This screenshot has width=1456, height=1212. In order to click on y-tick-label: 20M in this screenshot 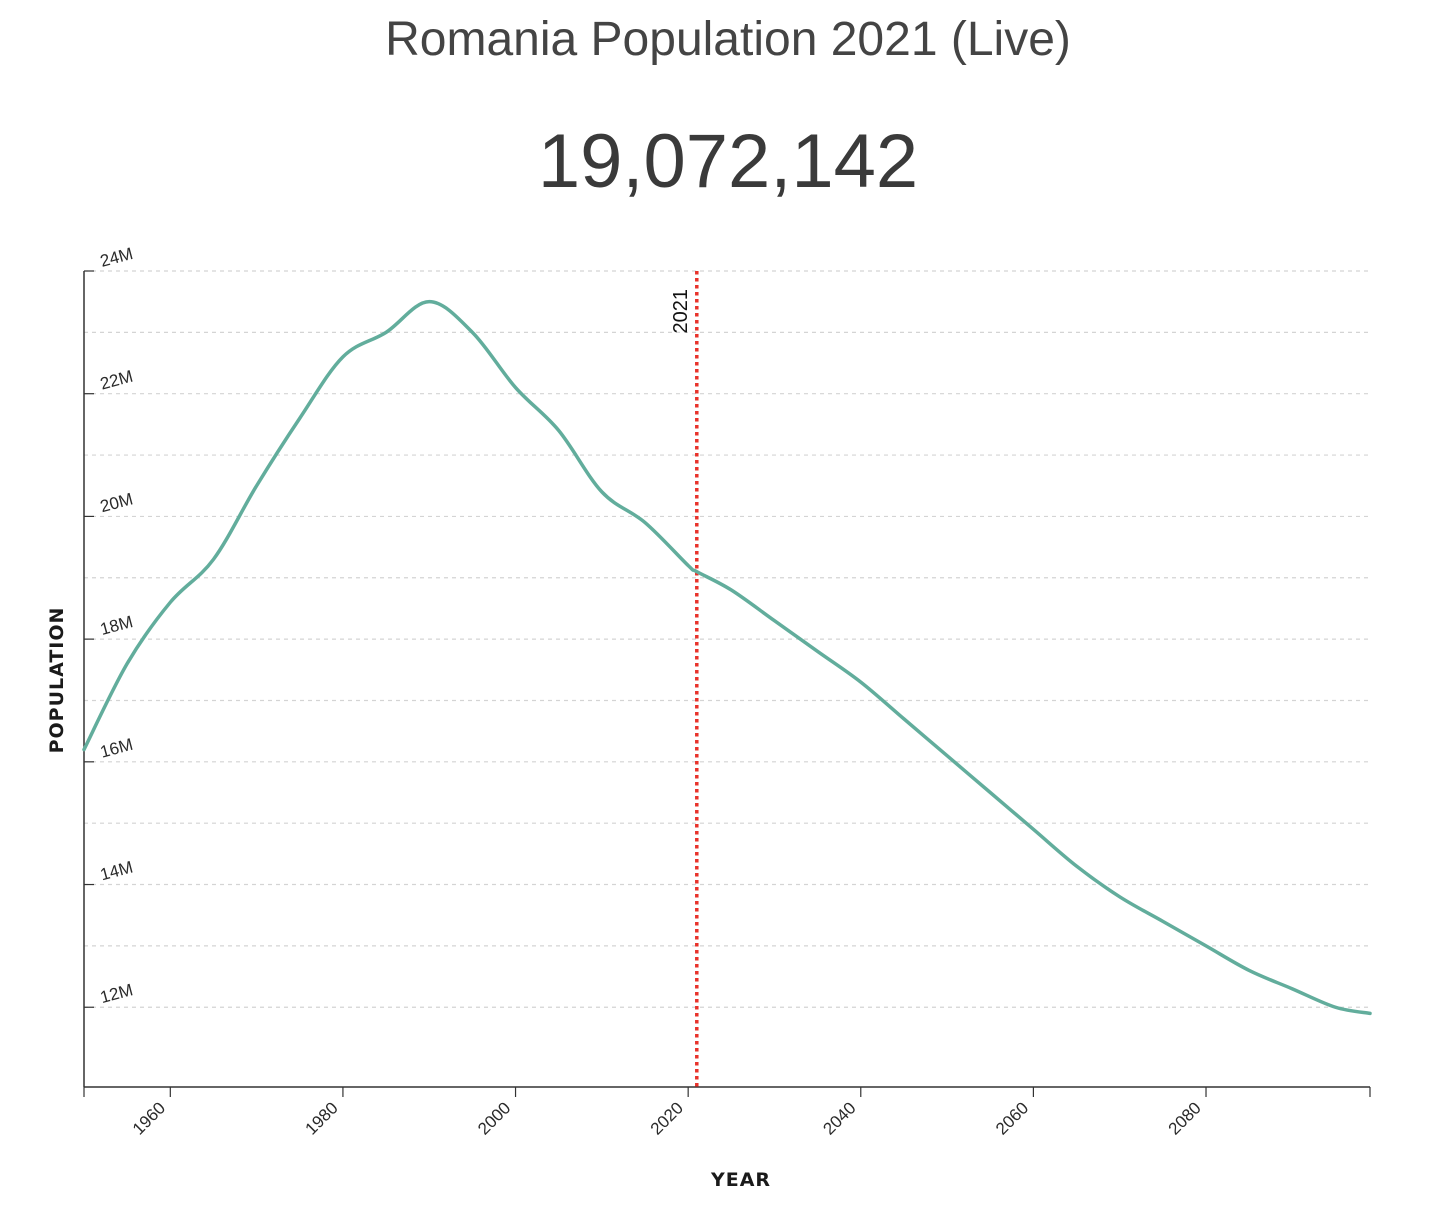, I will do `click(116, 502)`.